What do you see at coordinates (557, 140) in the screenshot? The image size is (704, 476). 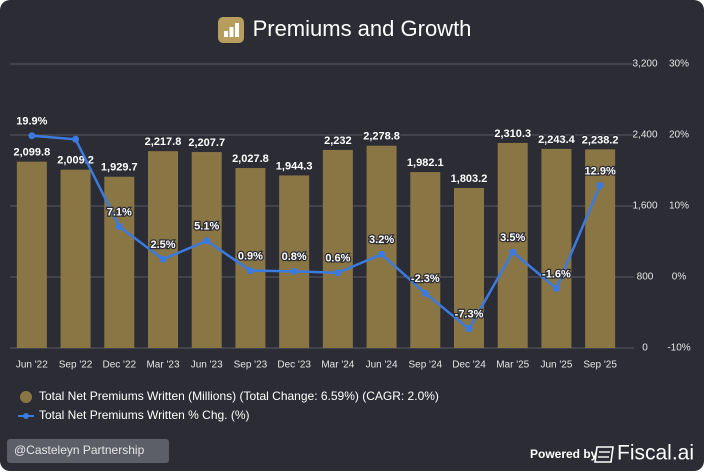 I see `bar-value-label: 2,243.4` at bounding box center [557, 140].